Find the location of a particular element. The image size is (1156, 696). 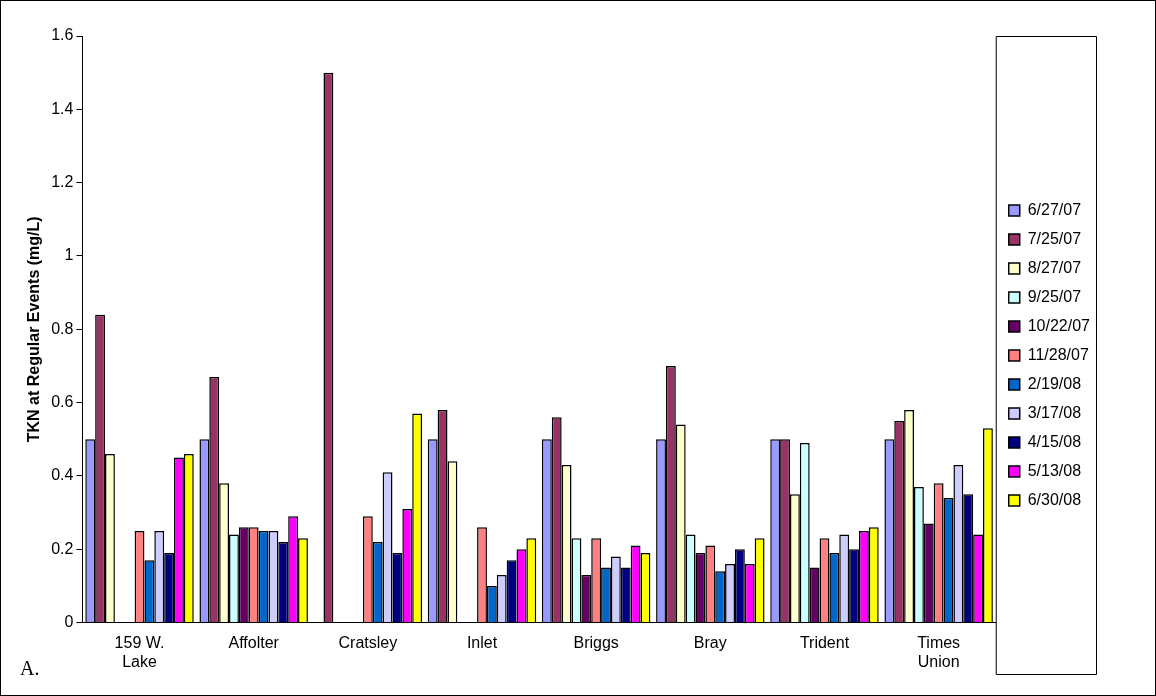

y-tick-label: 0 is located at coordinates (69, 622).